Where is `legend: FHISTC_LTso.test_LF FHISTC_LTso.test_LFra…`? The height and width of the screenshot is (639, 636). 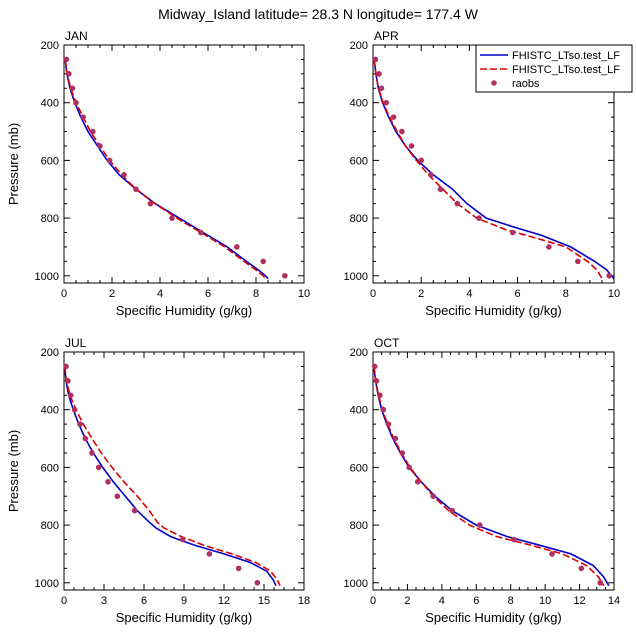
legend: FHISTC_LTso.test_LF FHISTC_LTso.test_LFra… is located at coordinates (554, 68).